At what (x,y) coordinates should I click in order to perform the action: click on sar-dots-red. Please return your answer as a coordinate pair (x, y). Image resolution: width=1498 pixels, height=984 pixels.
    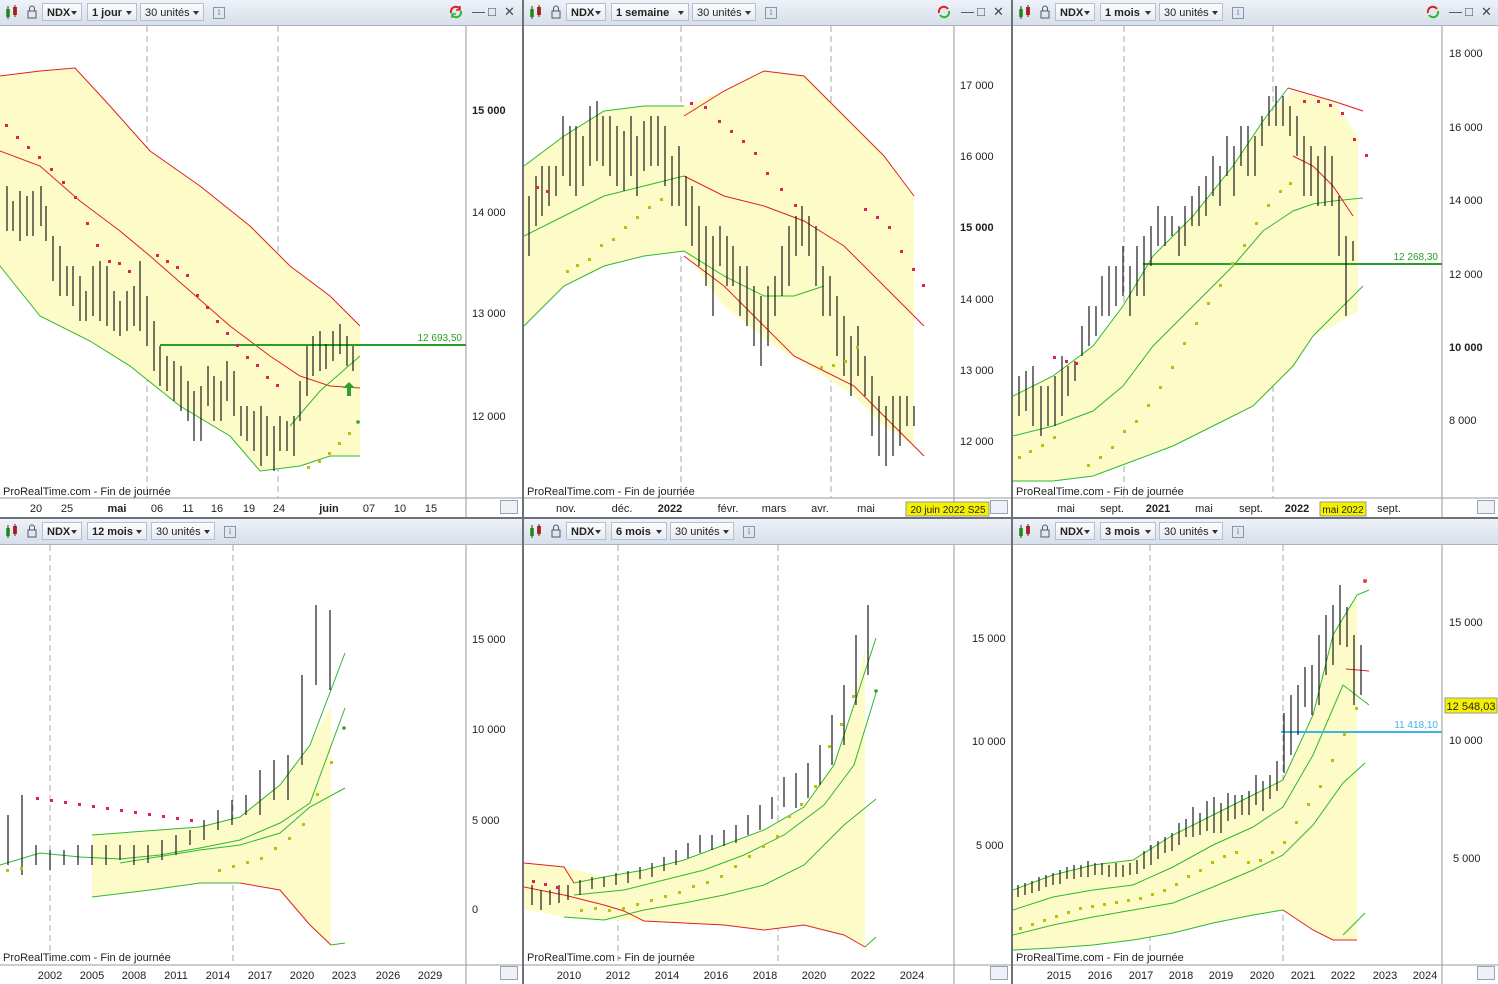
    Looking at the image, I should click on (114, 809).